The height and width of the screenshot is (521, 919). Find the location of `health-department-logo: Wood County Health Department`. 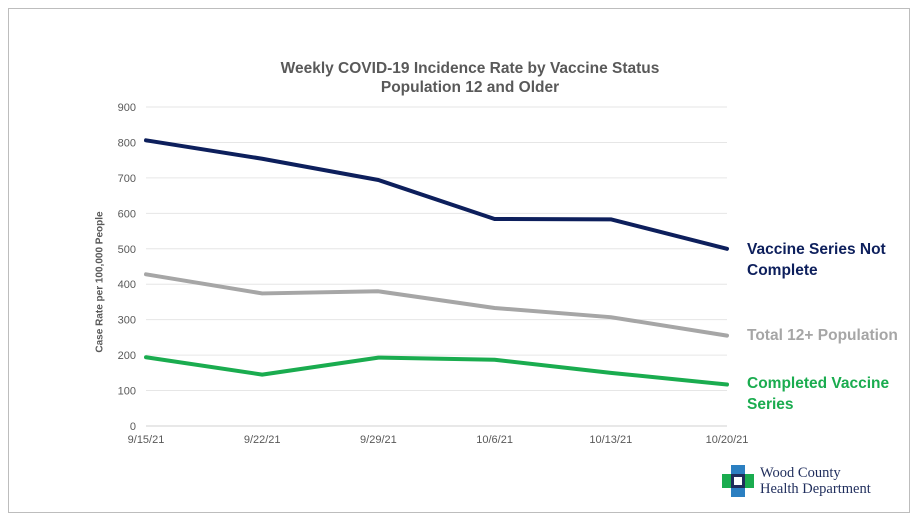

health-department-logo: Wood County Health Department is located at coordinates (796, 481).